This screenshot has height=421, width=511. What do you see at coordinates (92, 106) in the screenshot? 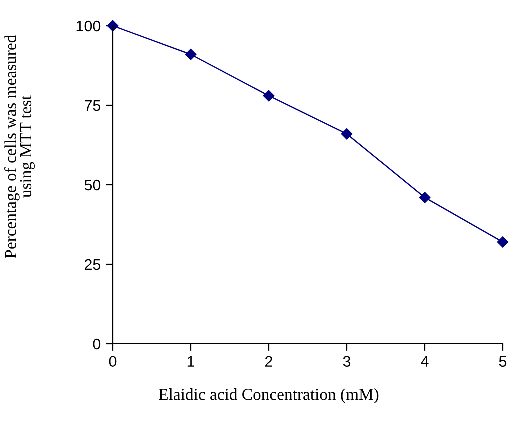
I see `y-tick-label: 75` at bounding box center [92, 106].